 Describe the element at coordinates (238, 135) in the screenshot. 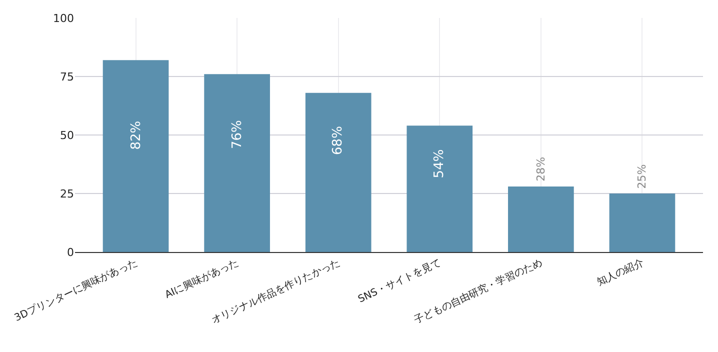

I see `data-label: 76%` at that location.